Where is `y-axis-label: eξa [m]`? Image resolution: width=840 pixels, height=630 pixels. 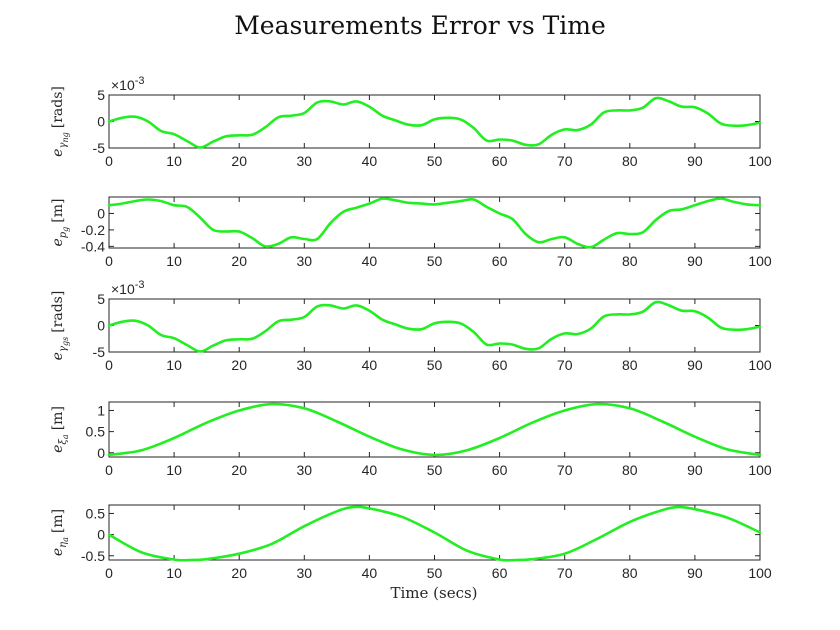 y-axis-label: eξa [m] is located at coordinates (60, 429).